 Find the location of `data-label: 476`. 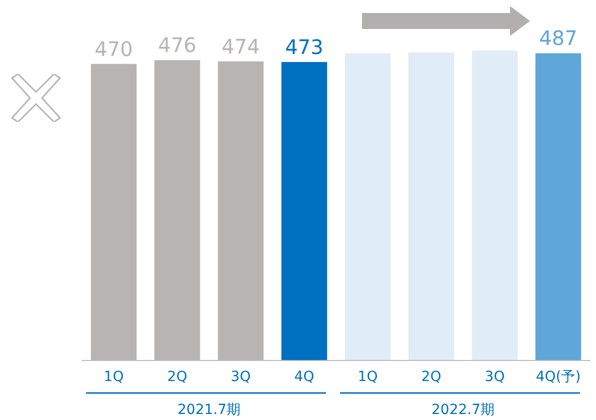

data-label: 476 is located at coordinates (177, 45).